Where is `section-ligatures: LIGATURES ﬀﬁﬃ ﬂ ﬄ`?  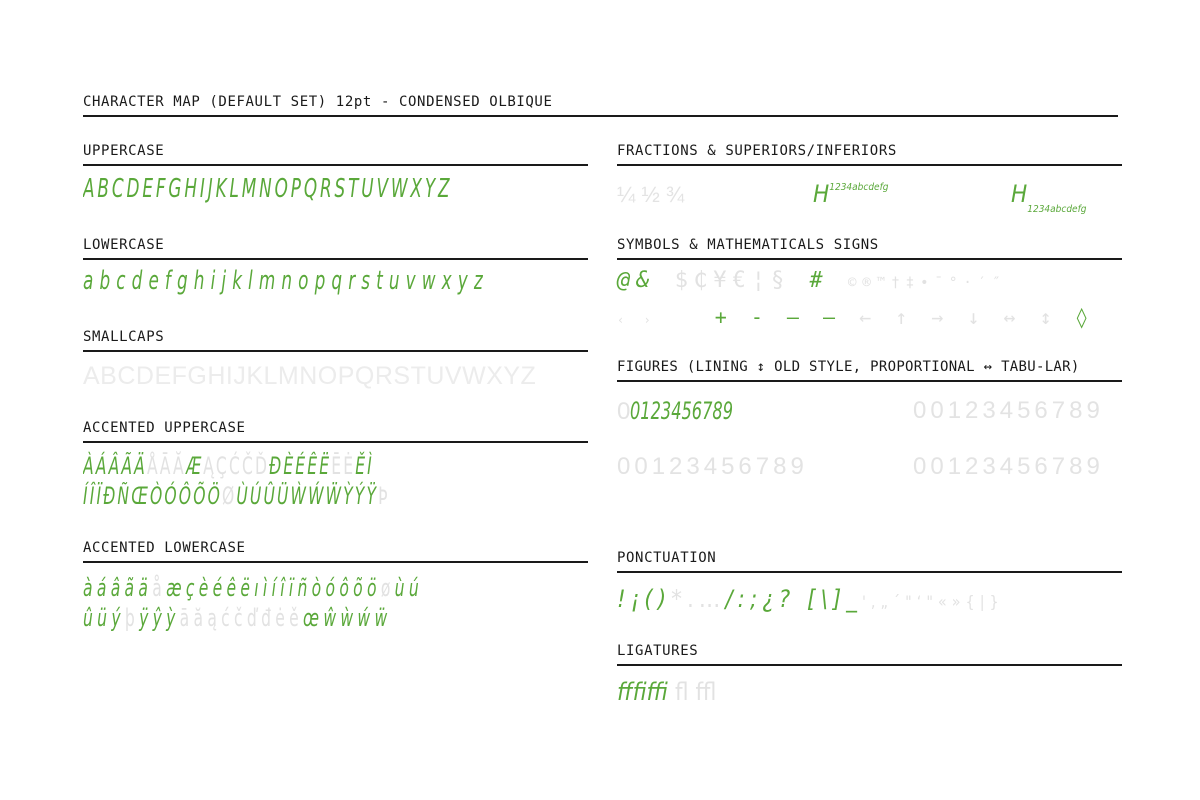 section-ligatures: LIGATURES ﬀﬁﬃ ﬂ ﬄ is located at coordinates (869, 674).